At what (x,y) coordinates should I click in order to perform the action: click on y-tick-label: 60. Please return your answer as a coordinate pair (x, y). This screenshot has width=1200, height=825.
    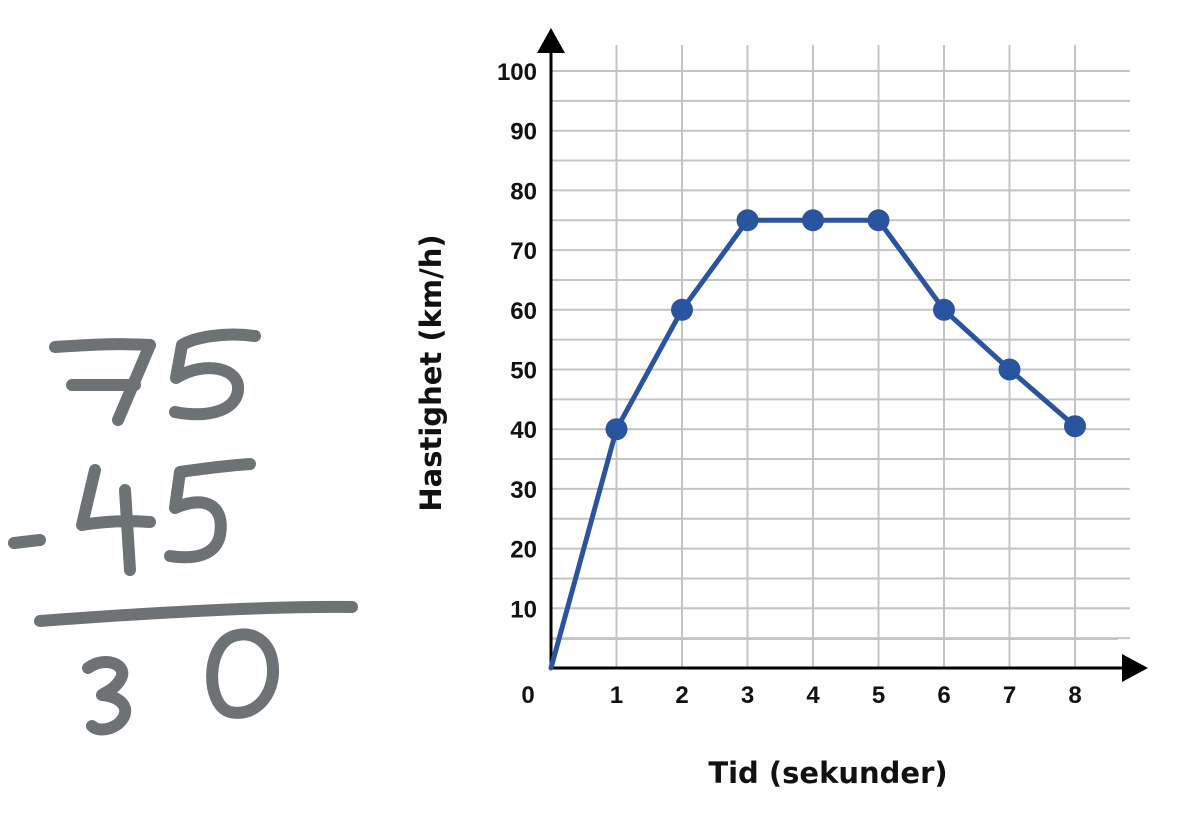
    Looking at the image, I should click on (523, 311).